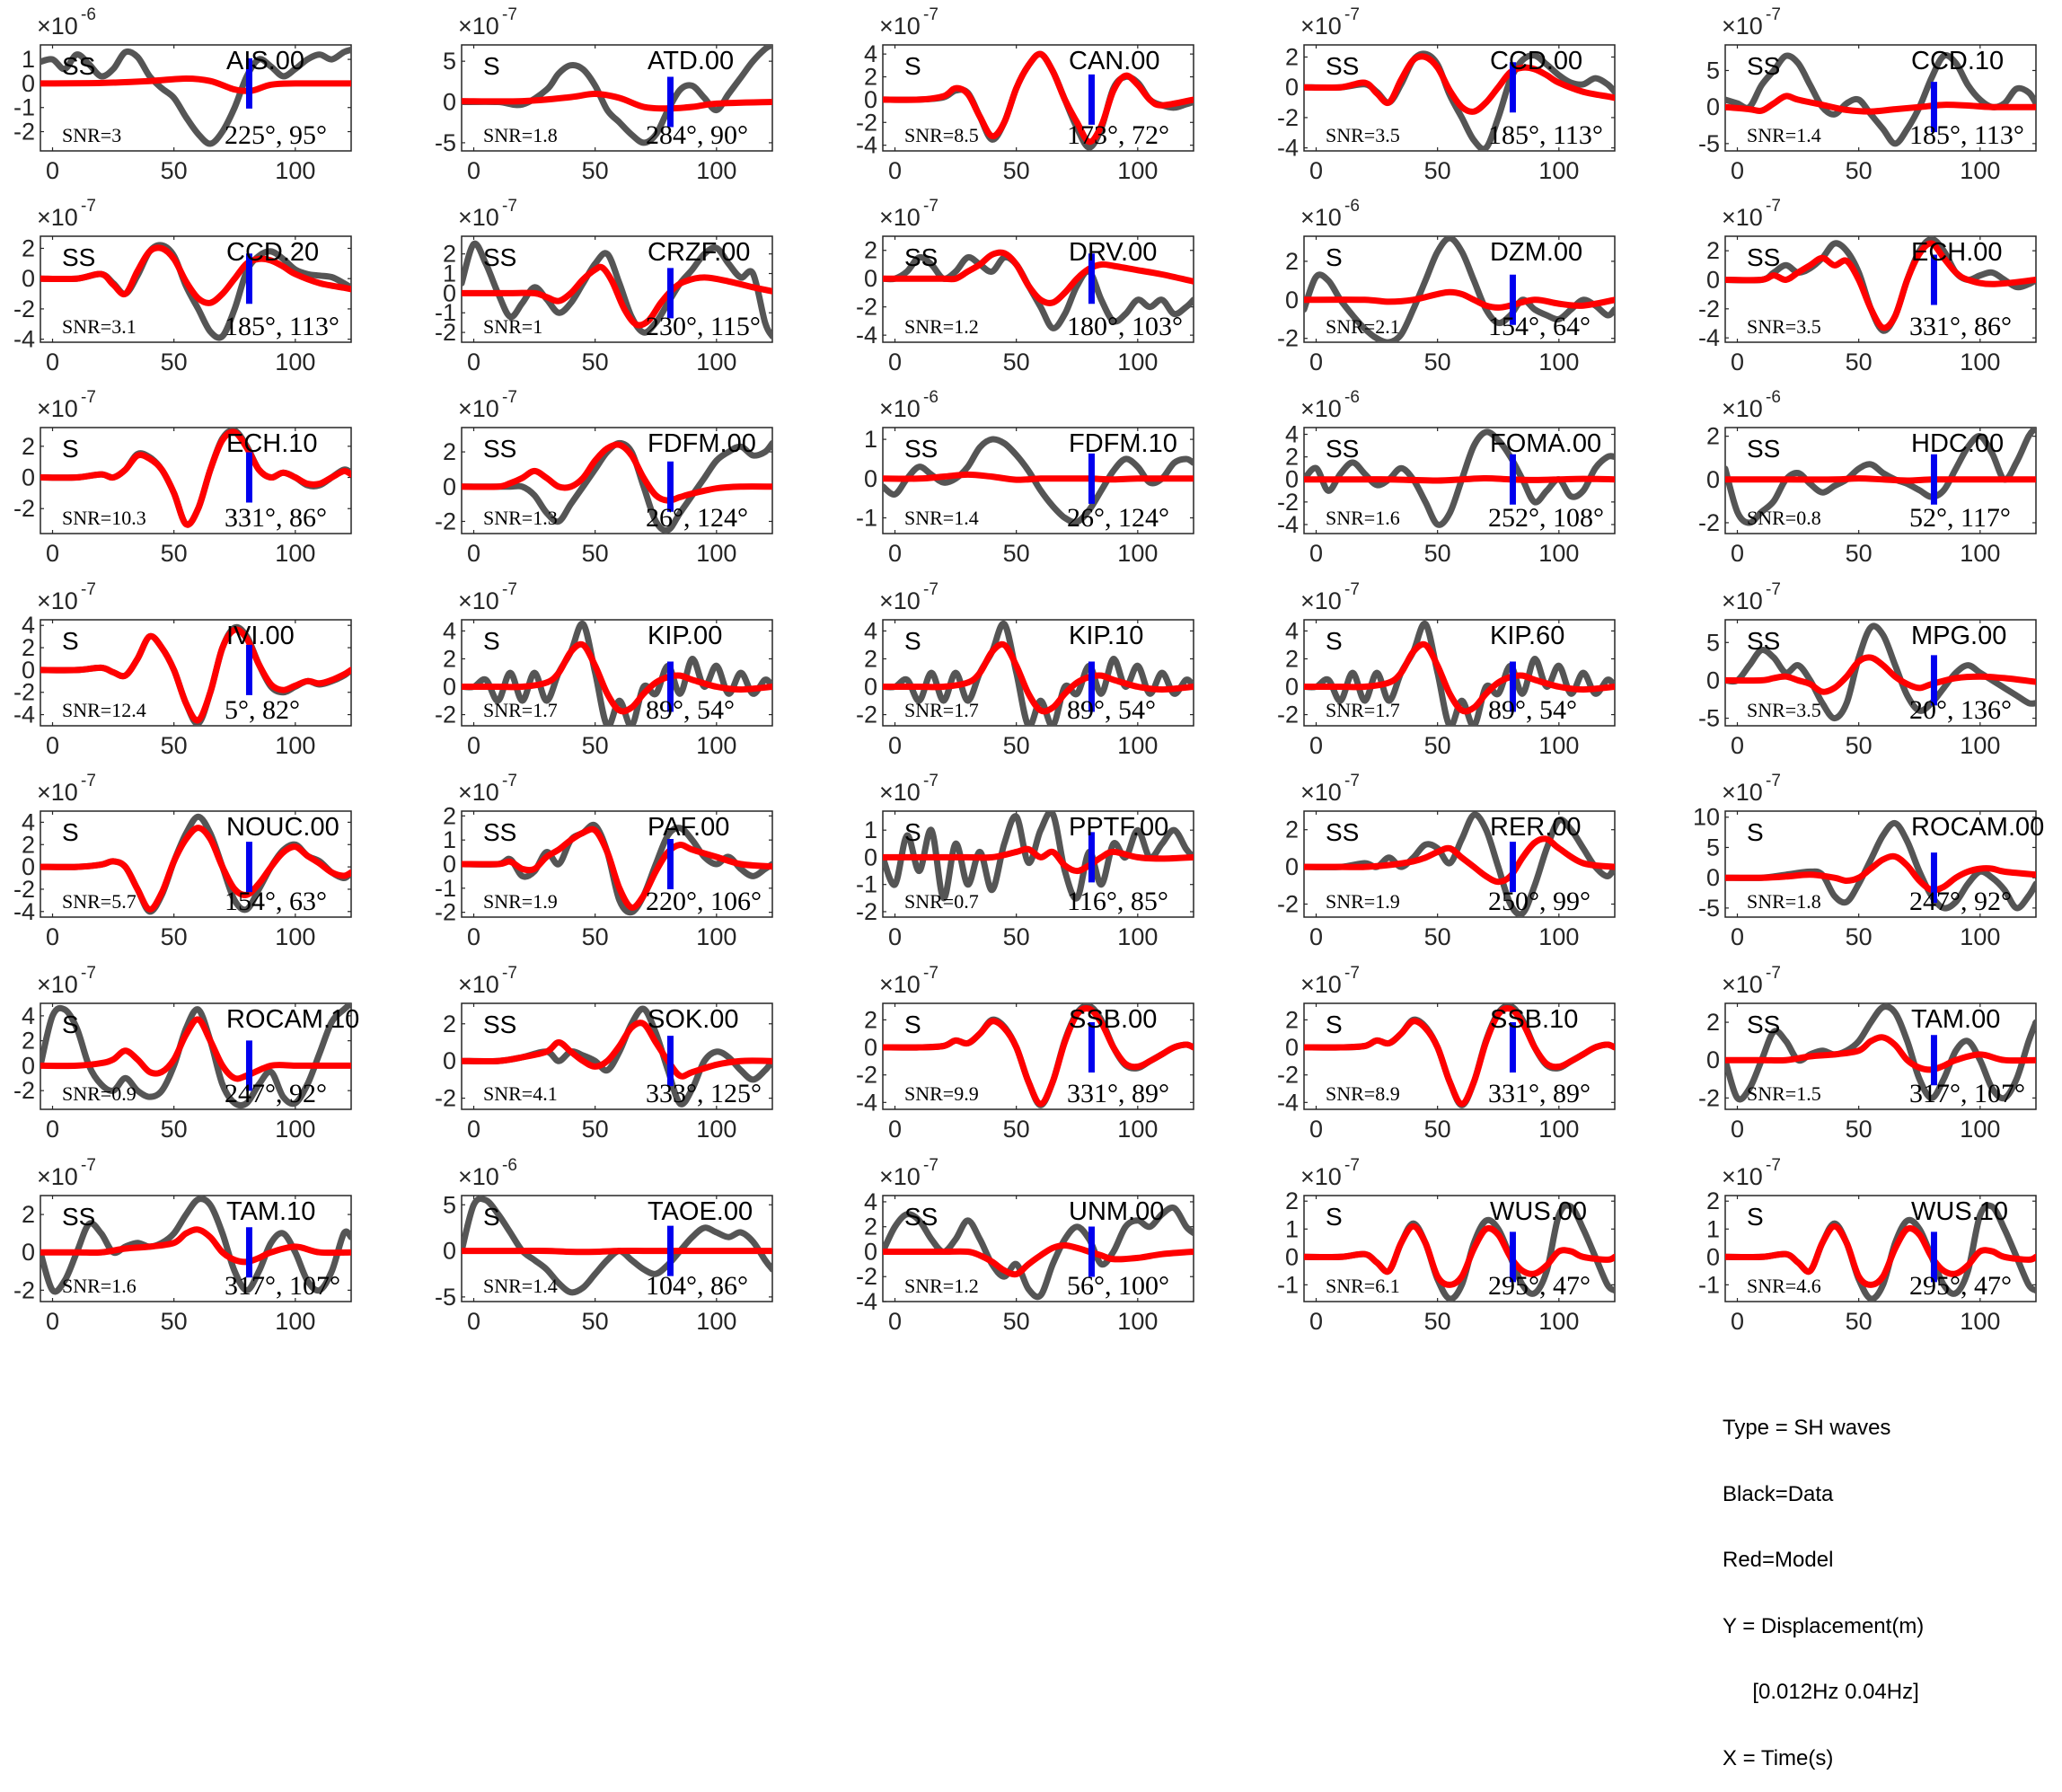 The width and height of the screenshot is (2062, 1792). Describe the element at coordinates (685, 636) in the screenshot. I see `station-label: KIP.00` at that location.